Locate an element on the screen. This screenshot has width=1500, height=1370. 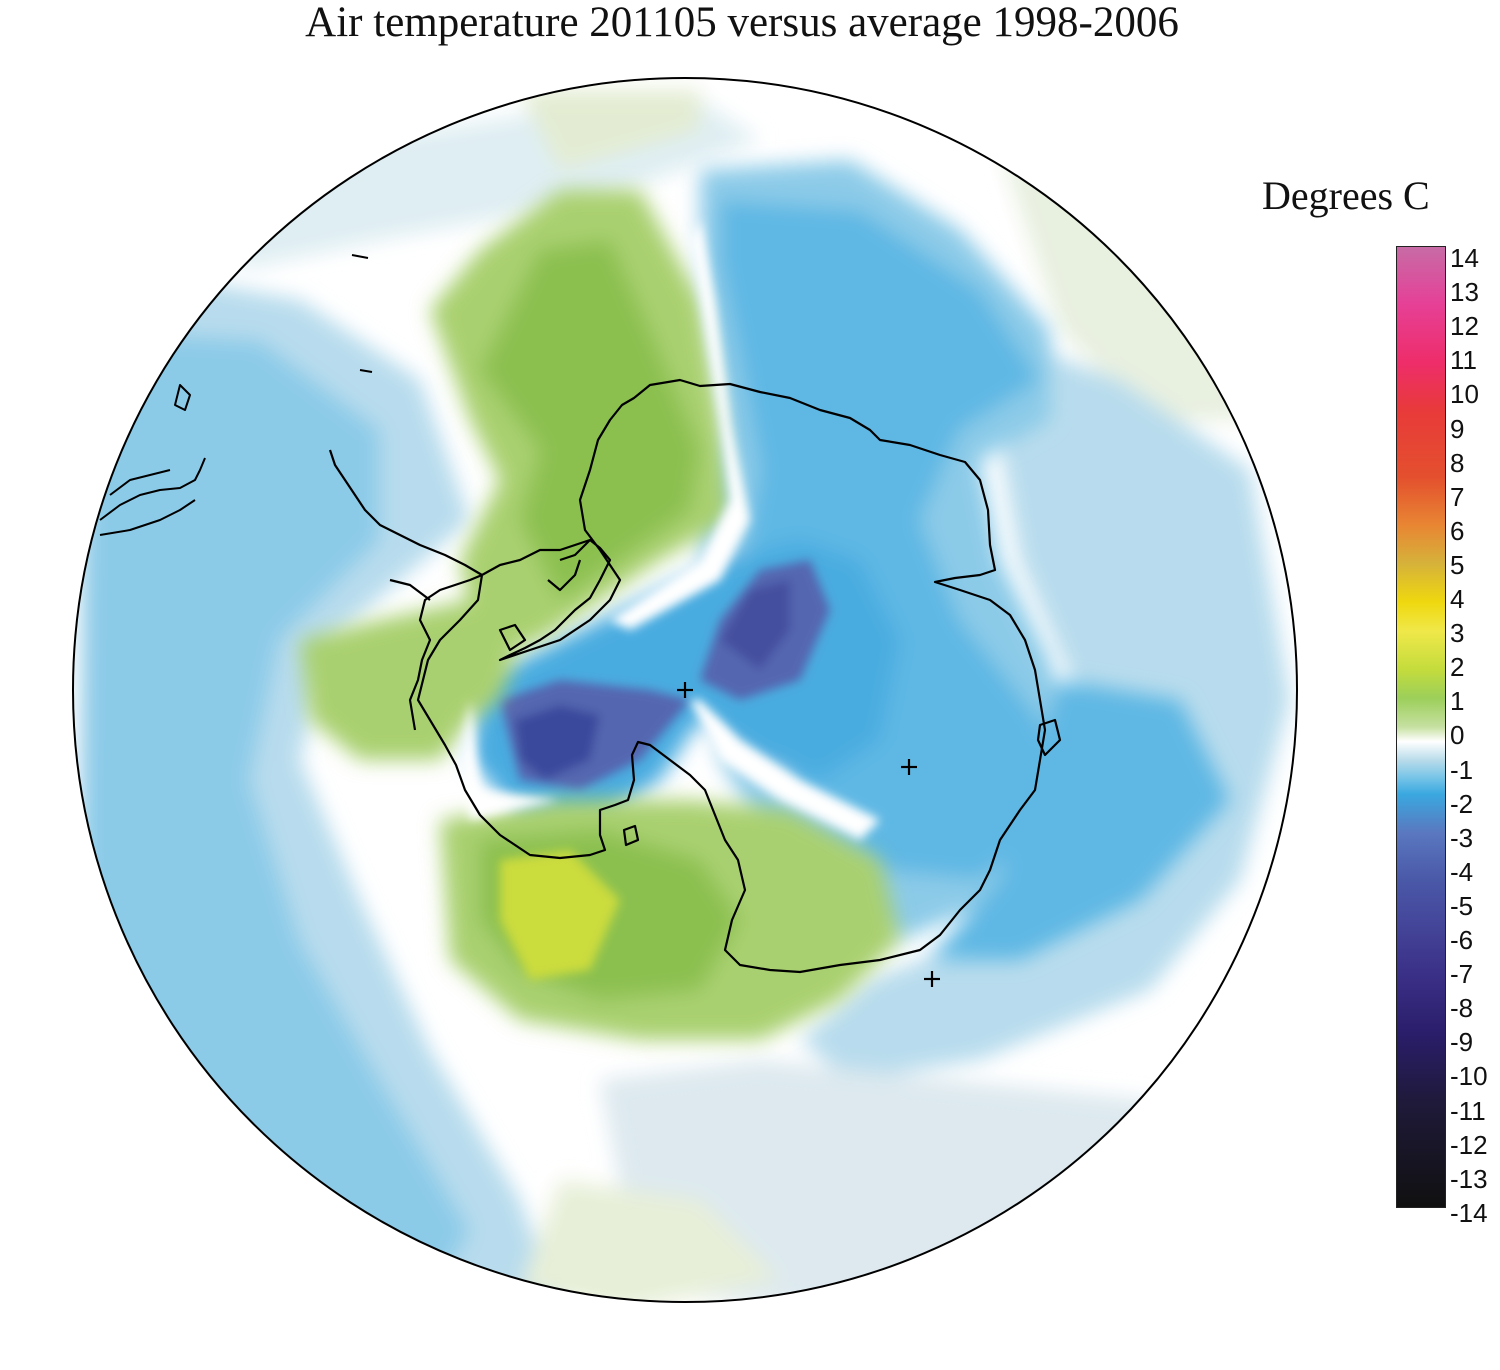
colorbar-tick-label: -12 is located at coordinates (1469, 1144).